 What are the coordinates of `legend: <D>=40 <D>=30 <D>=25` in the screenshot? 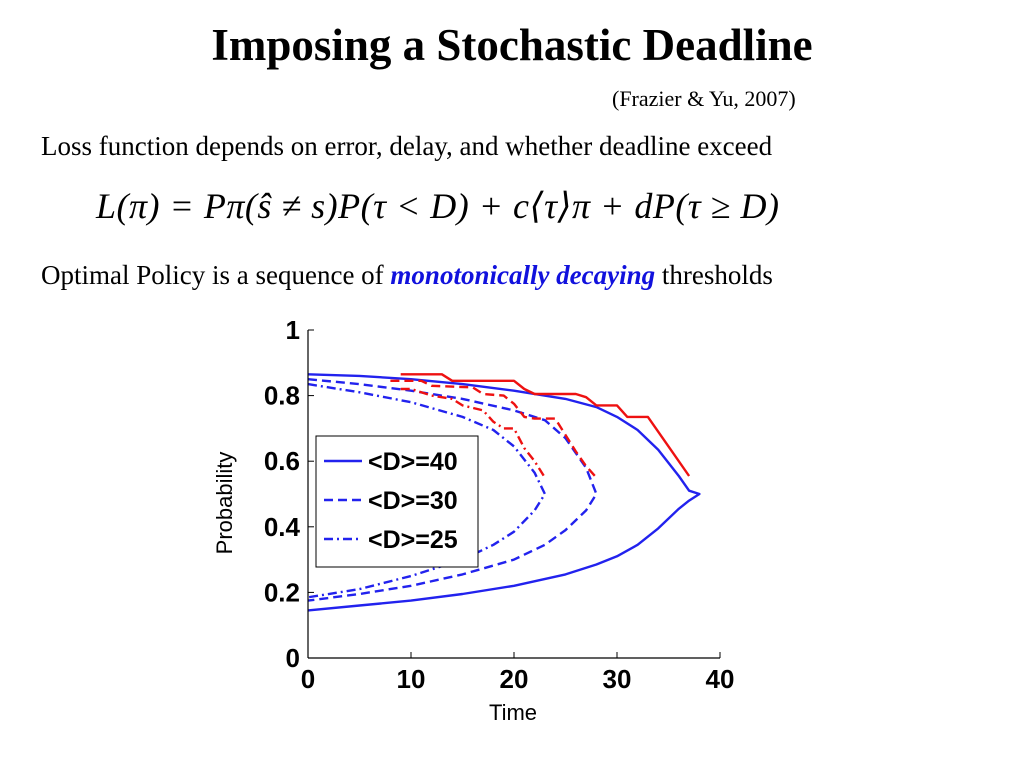 It's located at (397, 501).